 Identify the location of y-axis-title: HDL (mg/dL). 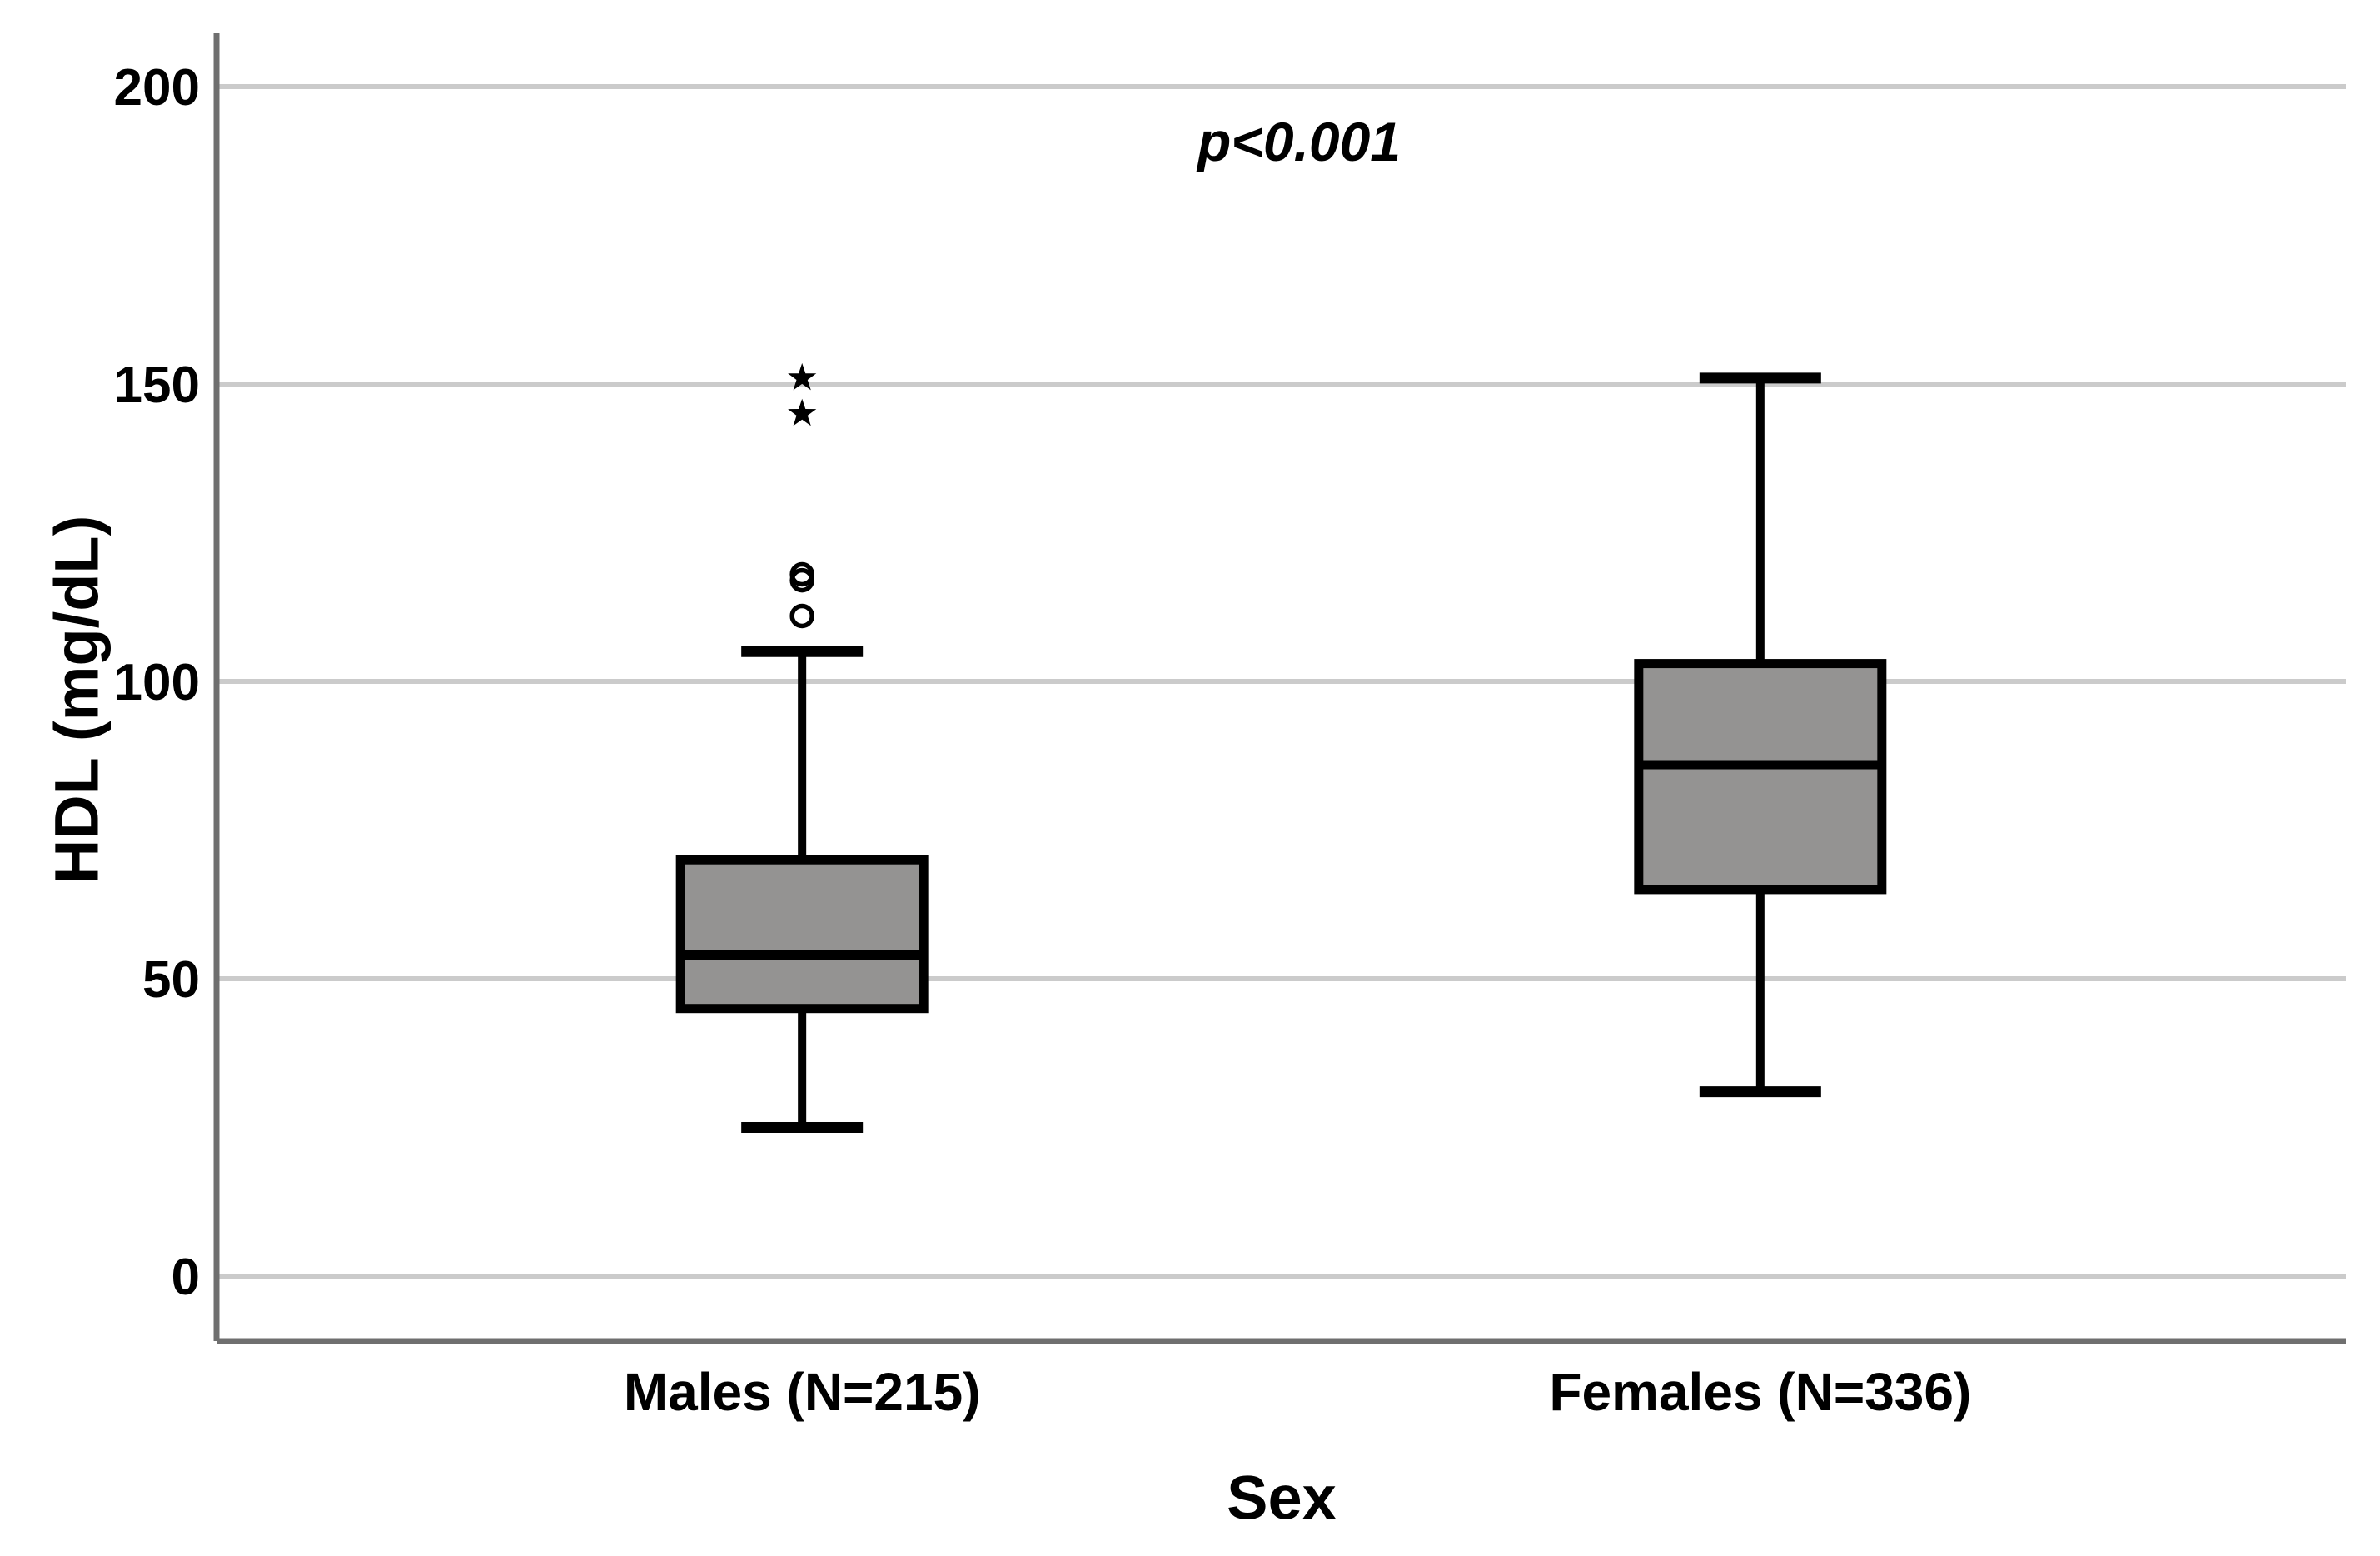
(77, 700).